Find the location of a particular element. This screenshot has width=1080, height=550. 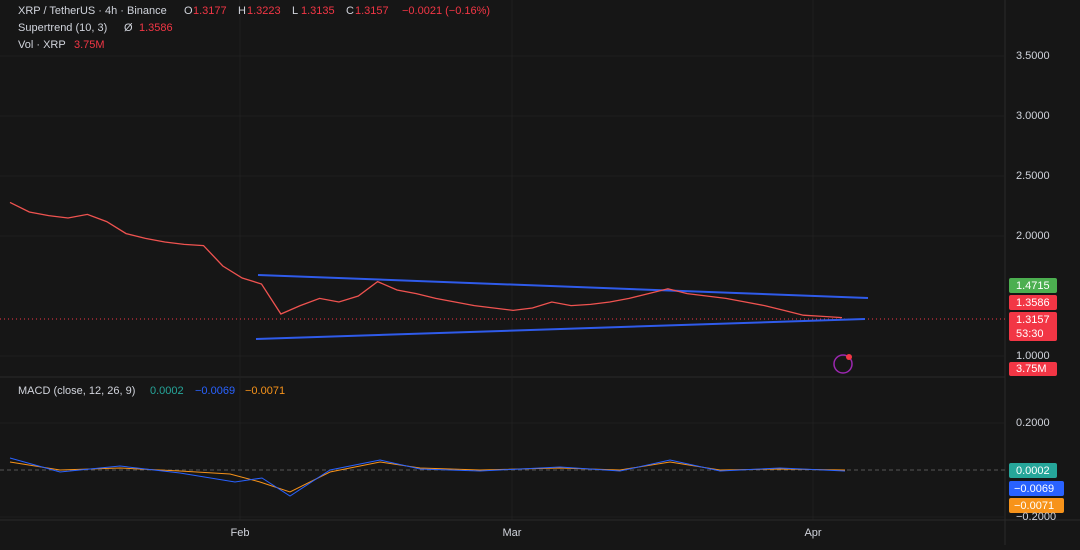

signal-tag is located at coordinates (1036, 488).